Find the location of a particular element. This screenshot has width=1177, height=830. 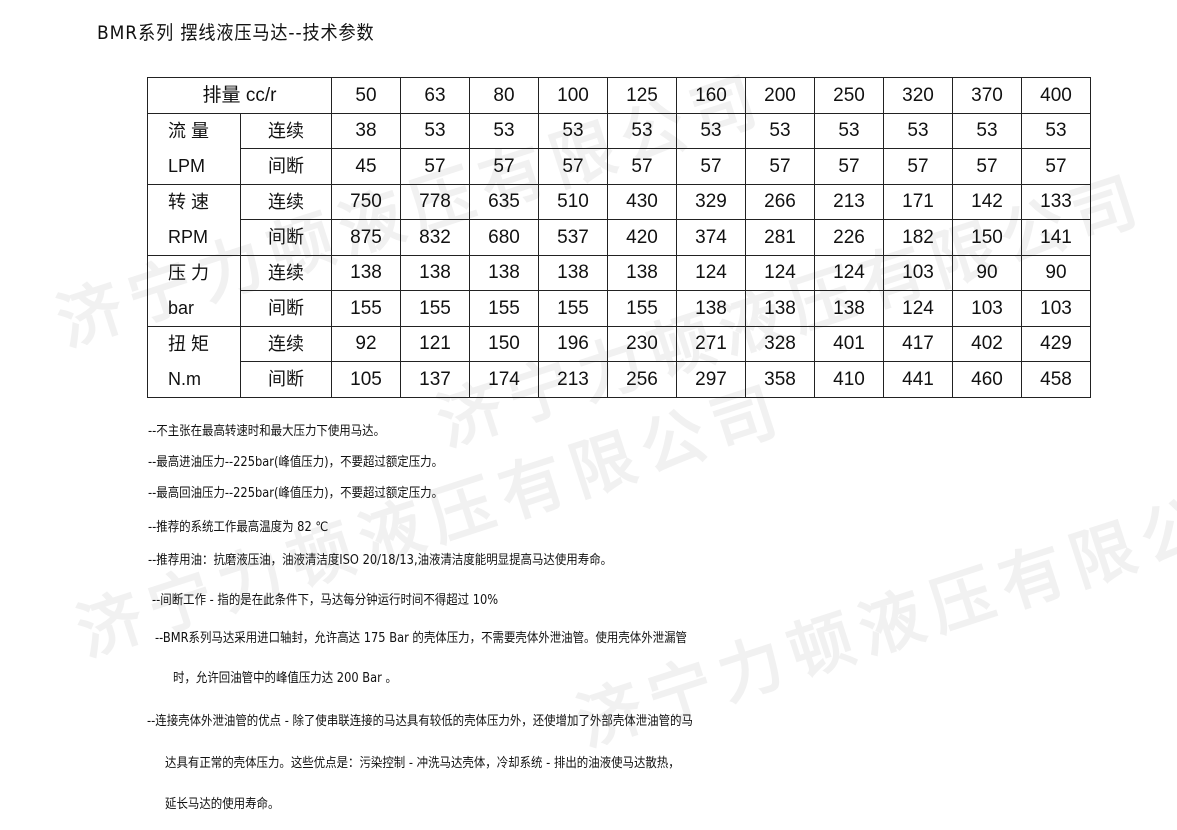

table-row: 间断 45 57 57 57 57 57 57 57 57 57 57 is located at coordinates (619, 166).